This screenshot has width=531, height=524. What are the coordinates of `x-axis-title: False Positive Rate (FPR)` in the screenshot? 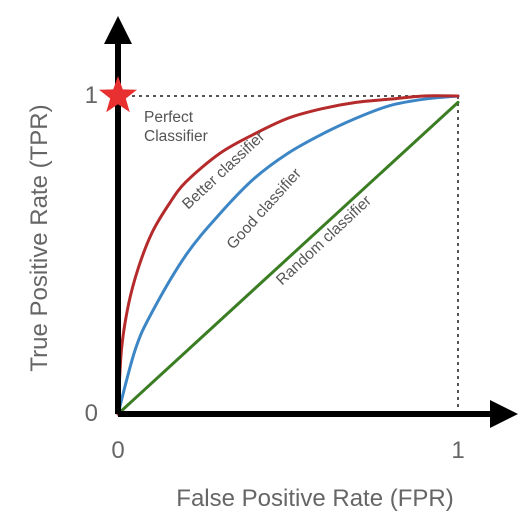 It's located at (314, 498).